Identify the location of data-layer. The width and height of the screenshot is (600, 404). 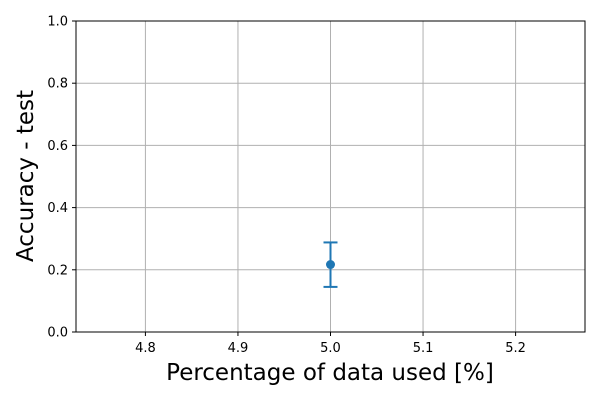
(330, 264).